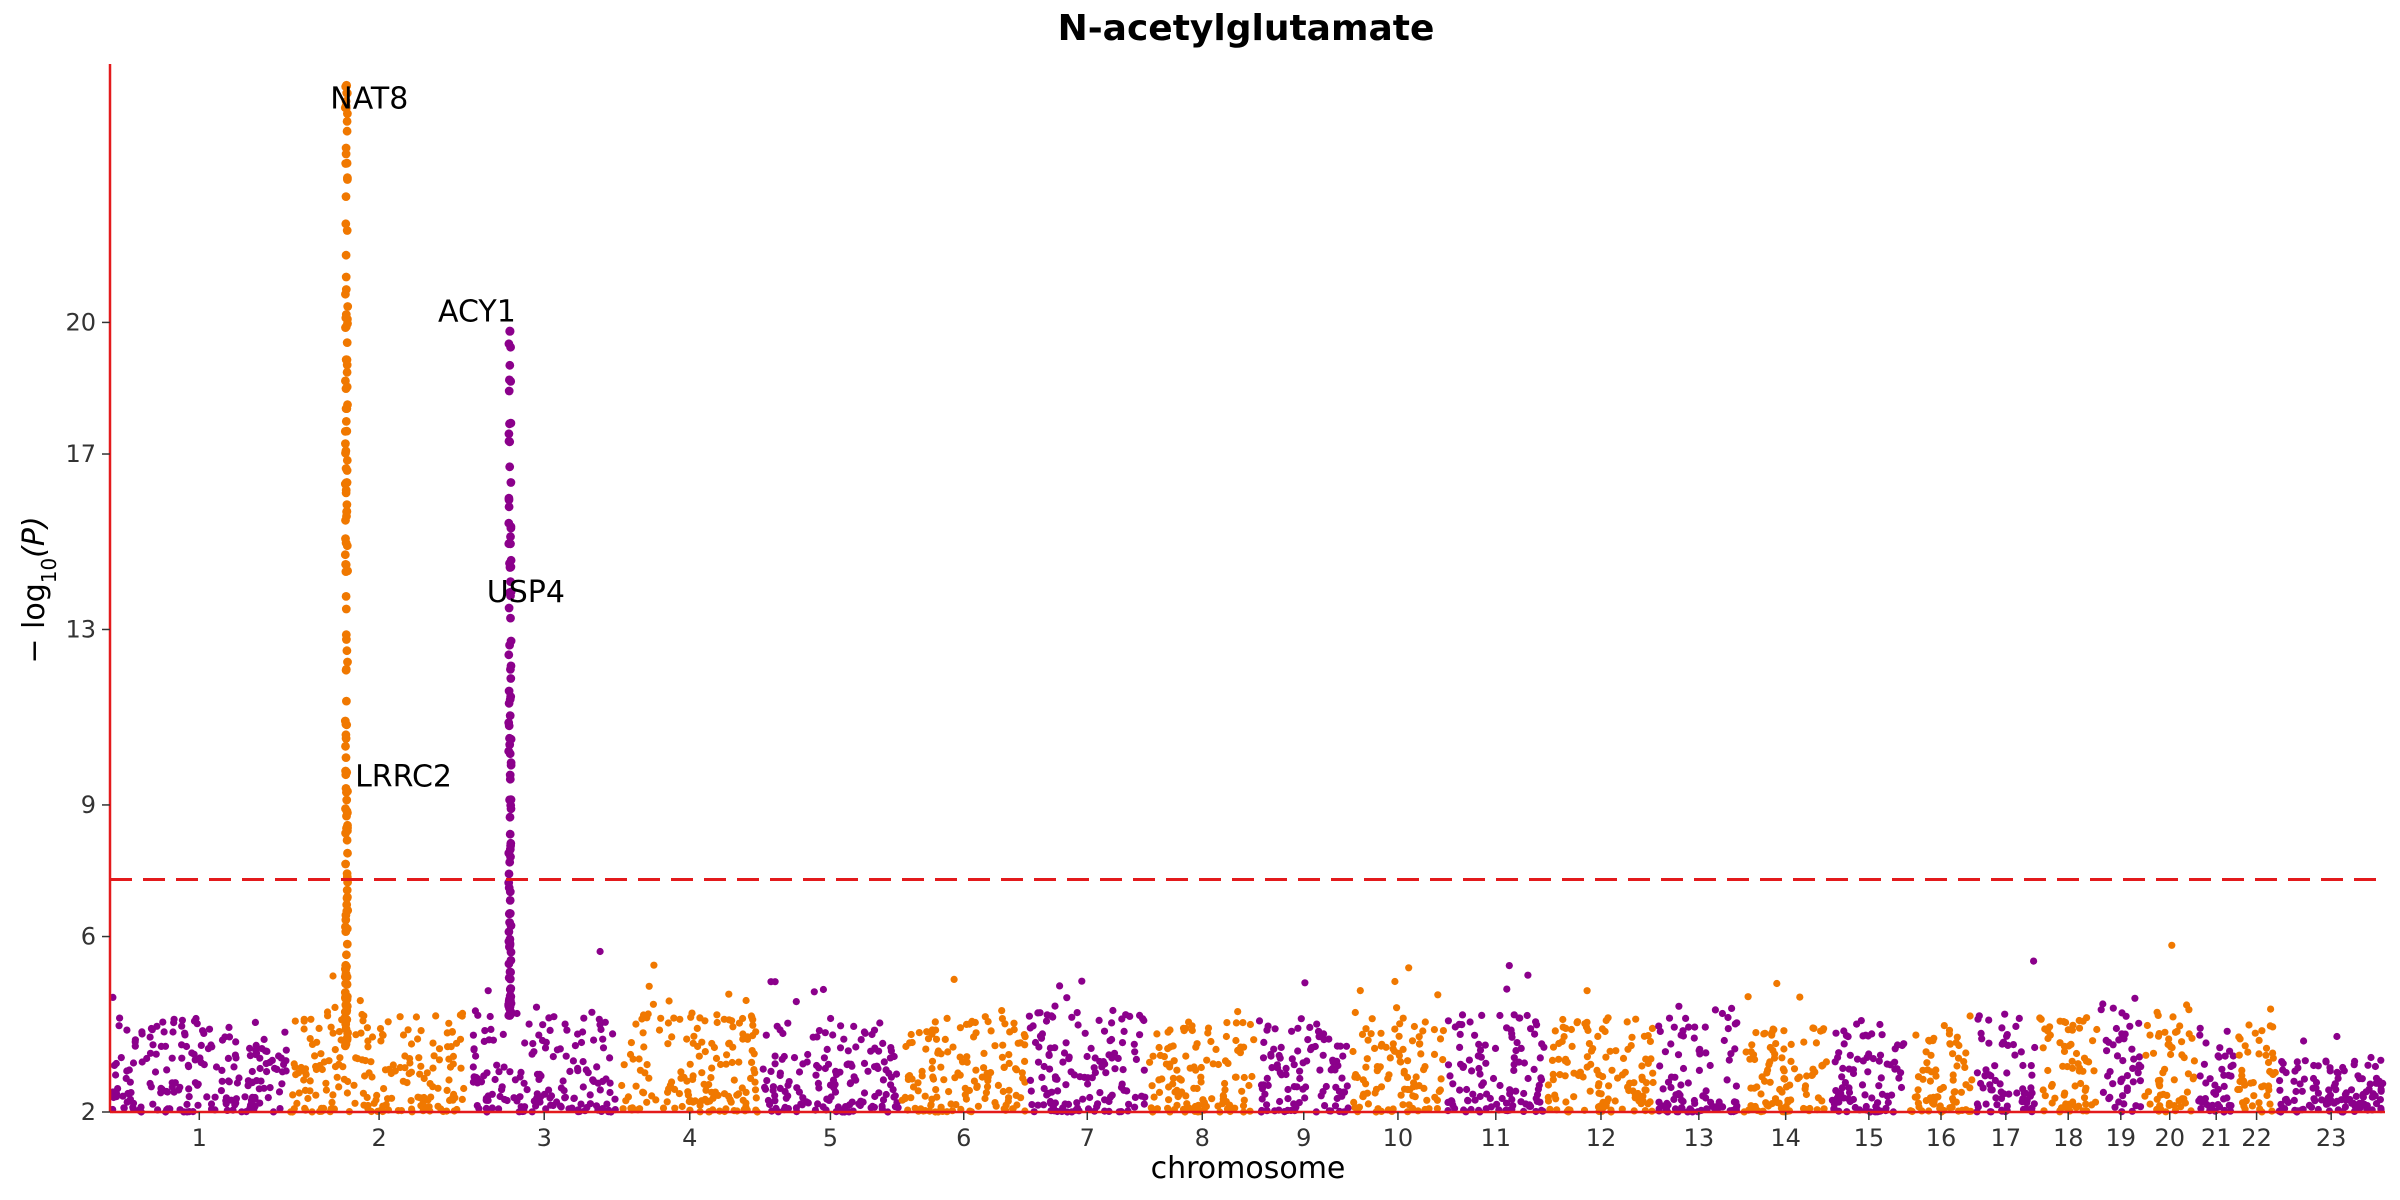  Describe the element at coordinates (1941, 1138) in the screenshot. I see `x-tick-label: 16` at that location.